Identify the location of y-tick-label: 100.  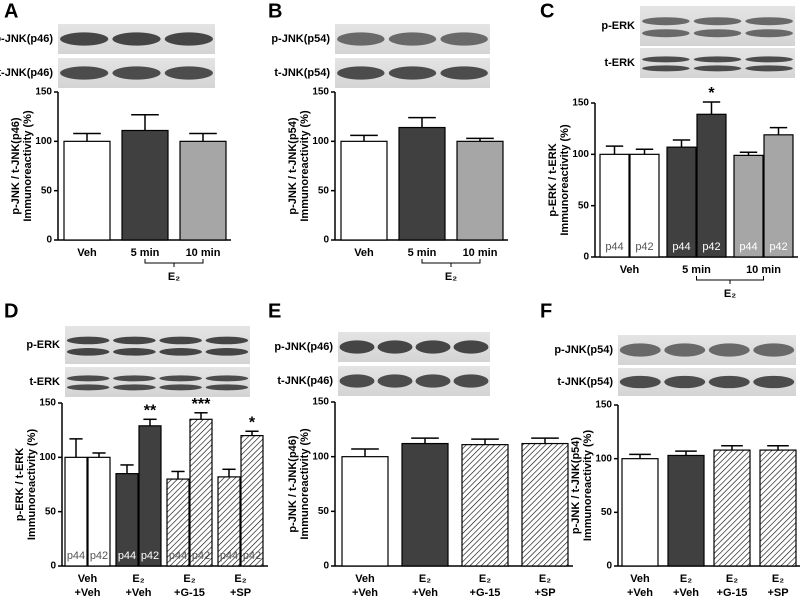
(43, 141).